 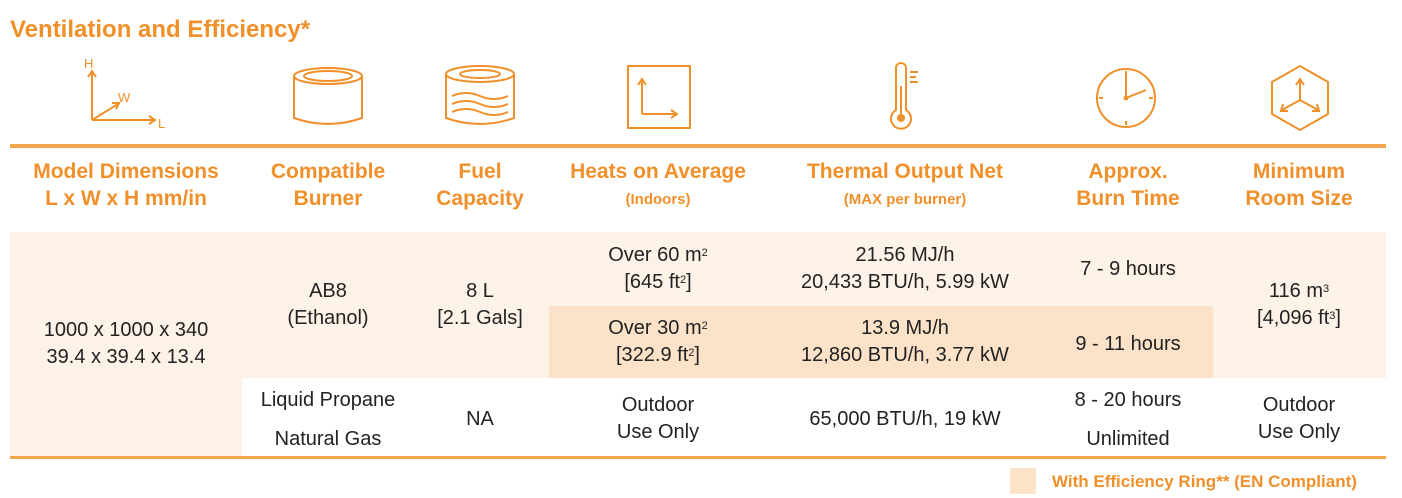 I want to click on gas-heats: Outdoor Use Only, so click(x=658, y=418).